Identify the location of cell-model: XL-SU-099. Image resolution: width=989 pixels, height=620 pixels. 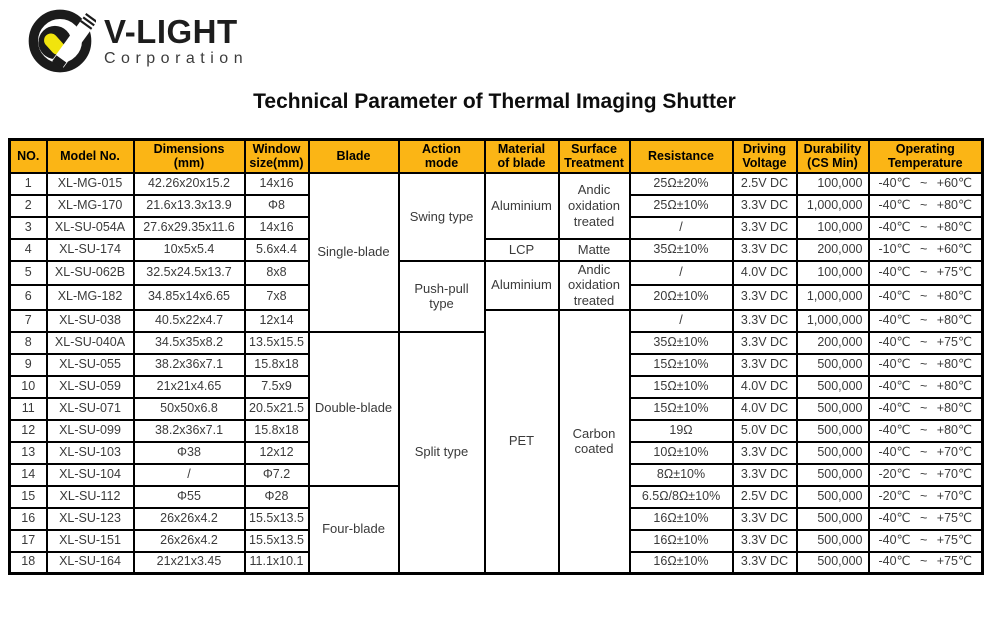
(90, 430).